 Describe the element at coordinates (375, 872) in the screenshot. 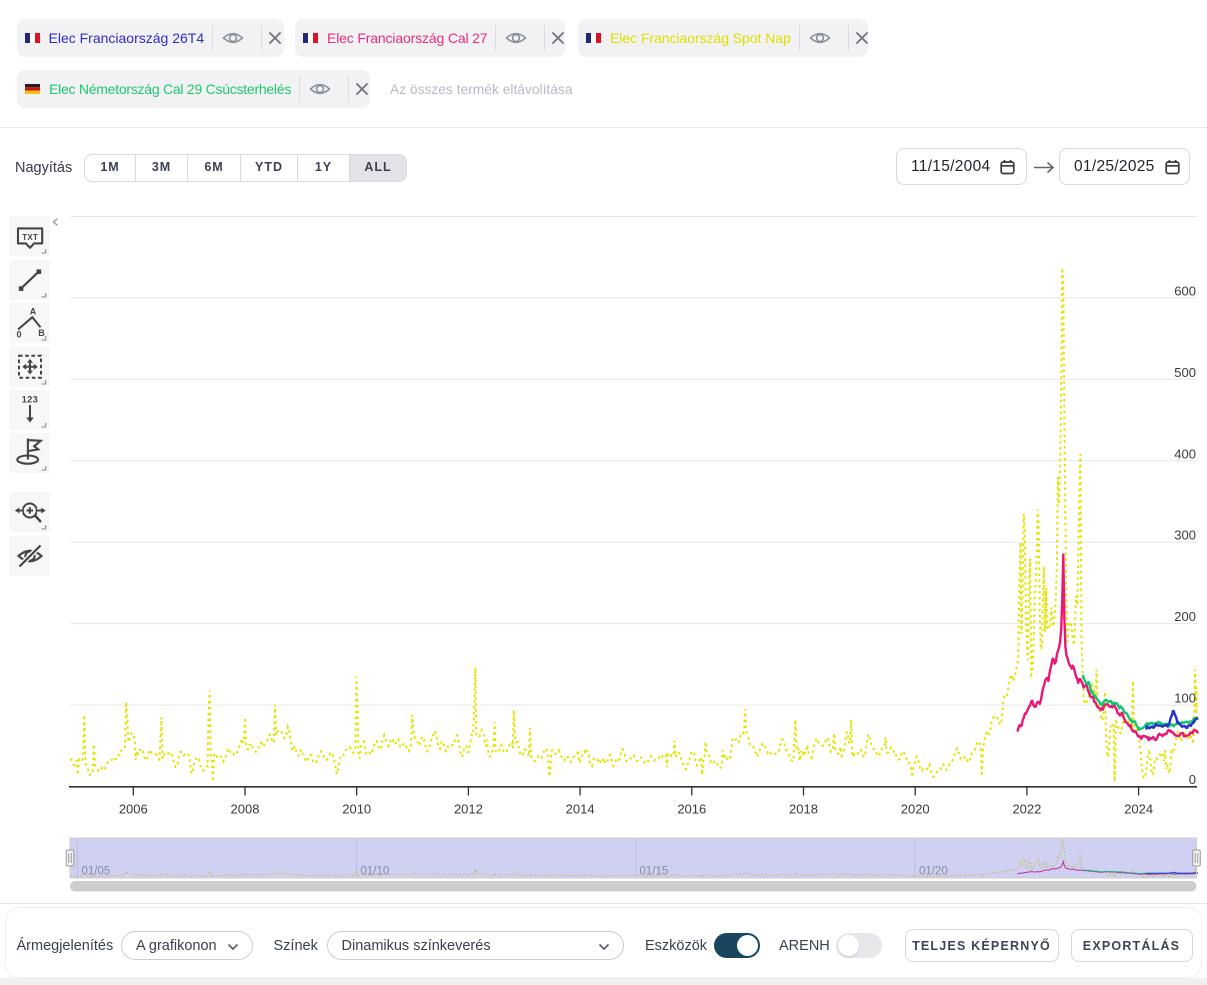

I see `svg-text: 01/10` at that location.